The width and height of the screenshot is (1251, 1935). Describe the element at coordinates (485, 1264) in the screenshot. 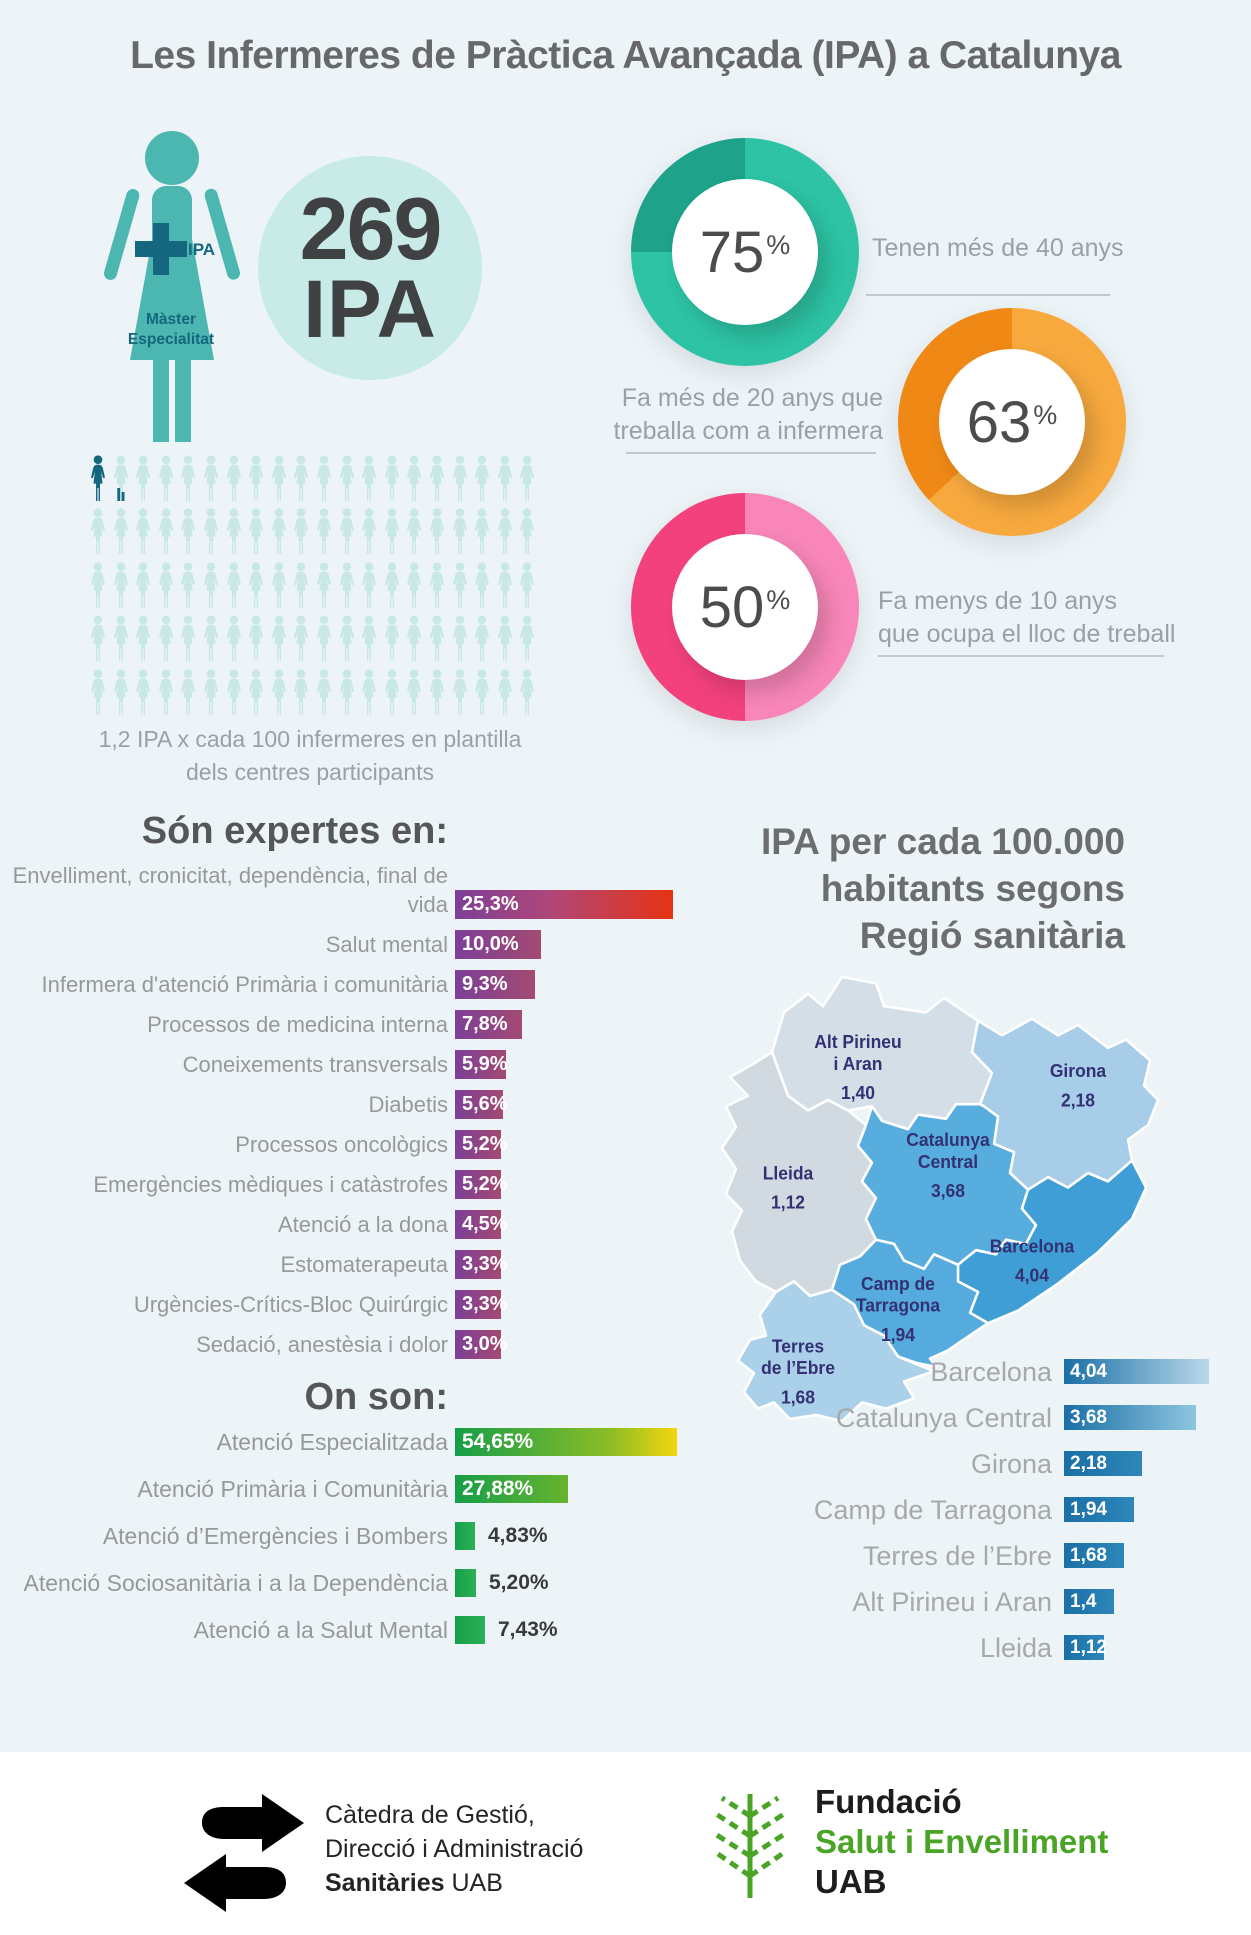

I see `expertes-value: 3,3%` at that location.